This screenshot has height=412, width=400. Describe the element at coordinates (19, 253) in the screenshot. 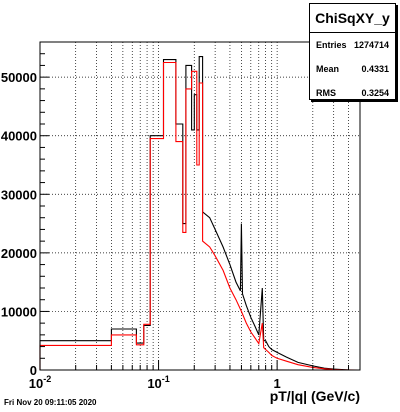

I see `y-tick-label: 20000` at that location.